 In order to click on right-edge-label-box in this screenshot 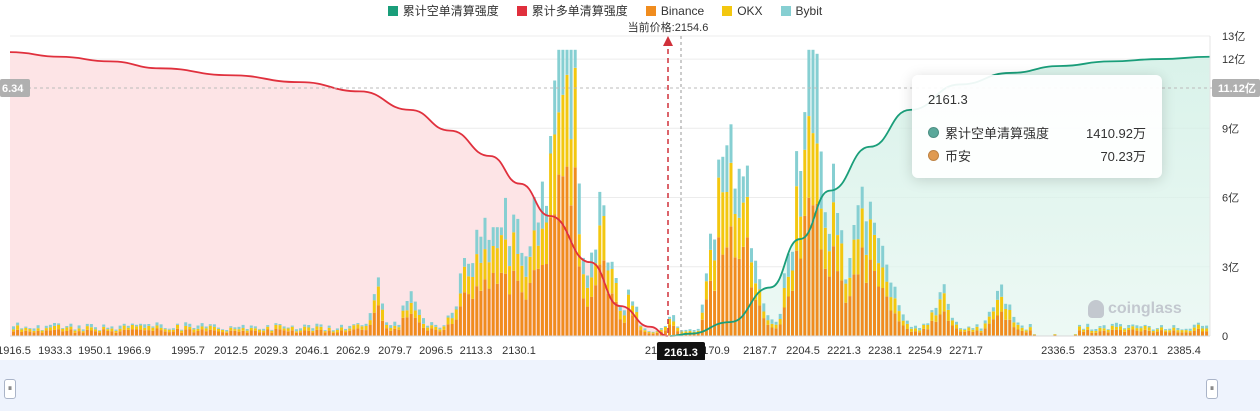, I will do `click(1236, 88)`.